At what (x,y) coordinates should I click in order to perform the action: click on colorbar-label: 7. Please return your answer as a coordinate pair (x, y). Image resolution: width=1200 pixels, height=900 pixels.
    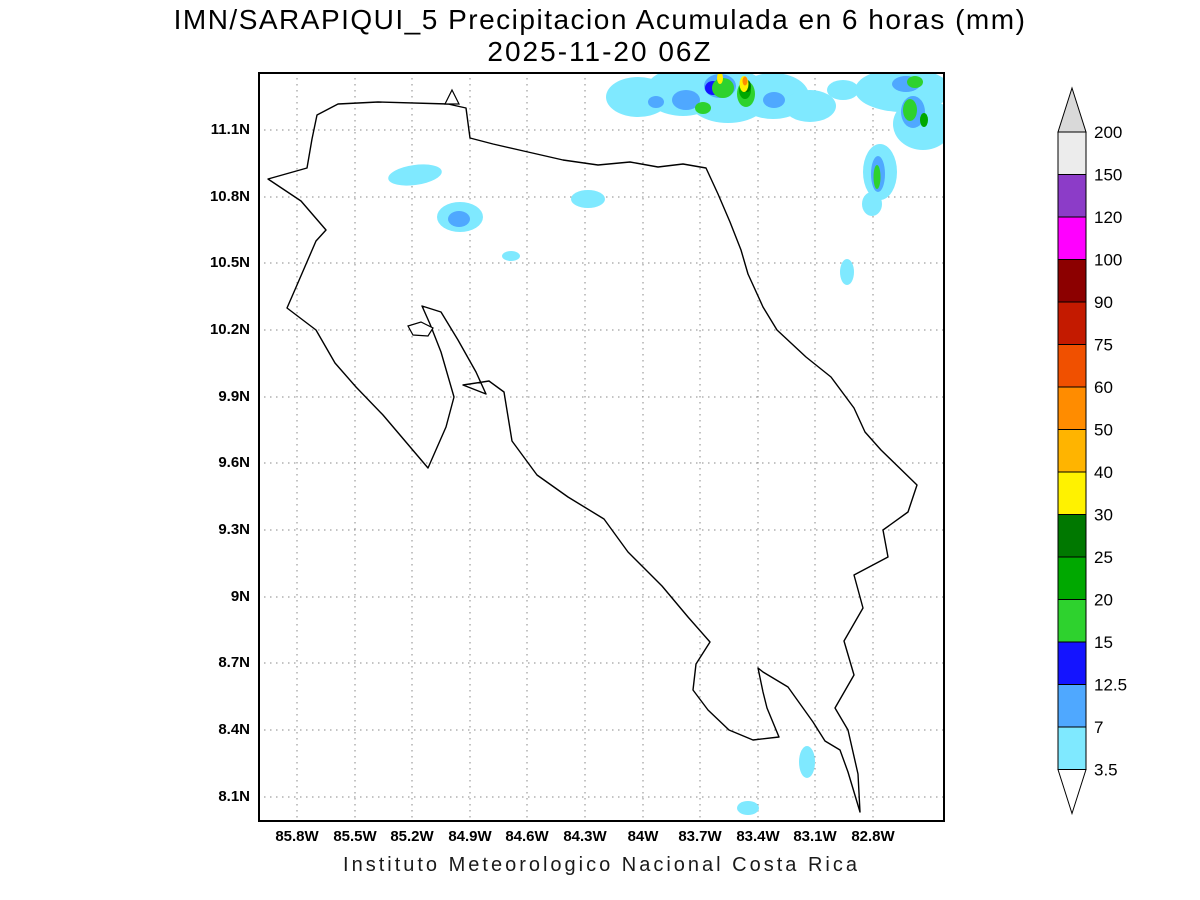
    Looking at the image, I should click on (1098, 727).